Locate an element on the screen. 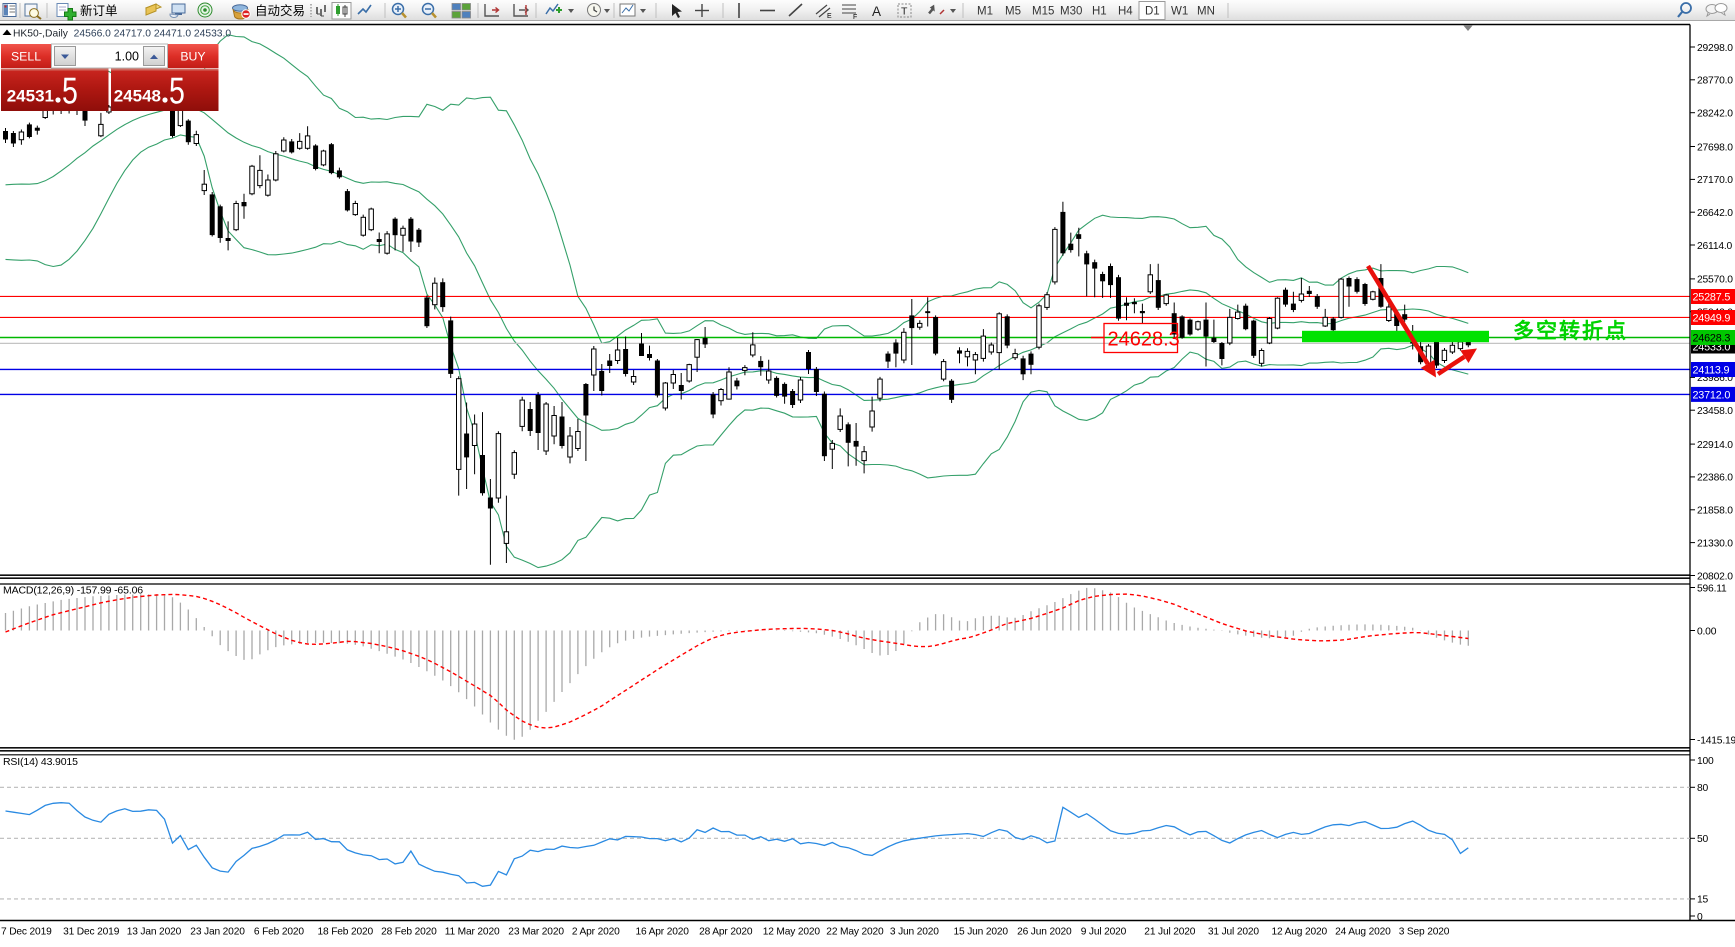  svg-text: A is located at coordinates (876, 11).